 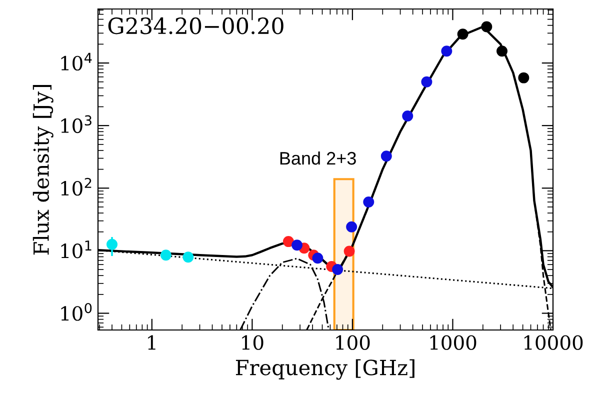 What do you see at coordinates (76, 249) in the screenshot?
I see `y-tick-label: 10$^{1}$` at bounding box center [76, 249].